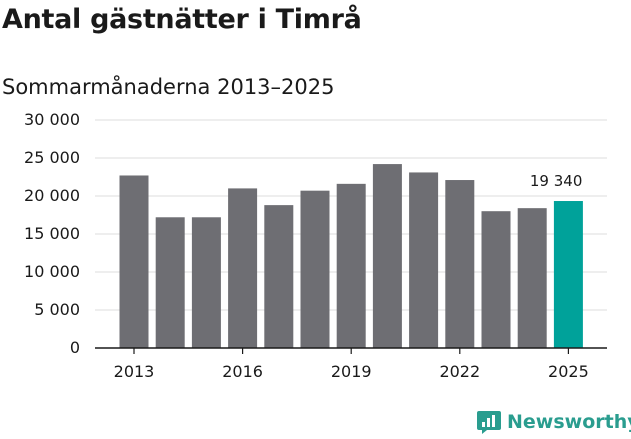 The width and height of the screenshot is (631, 439). I want to click on bar-2020, so click(387, 256).